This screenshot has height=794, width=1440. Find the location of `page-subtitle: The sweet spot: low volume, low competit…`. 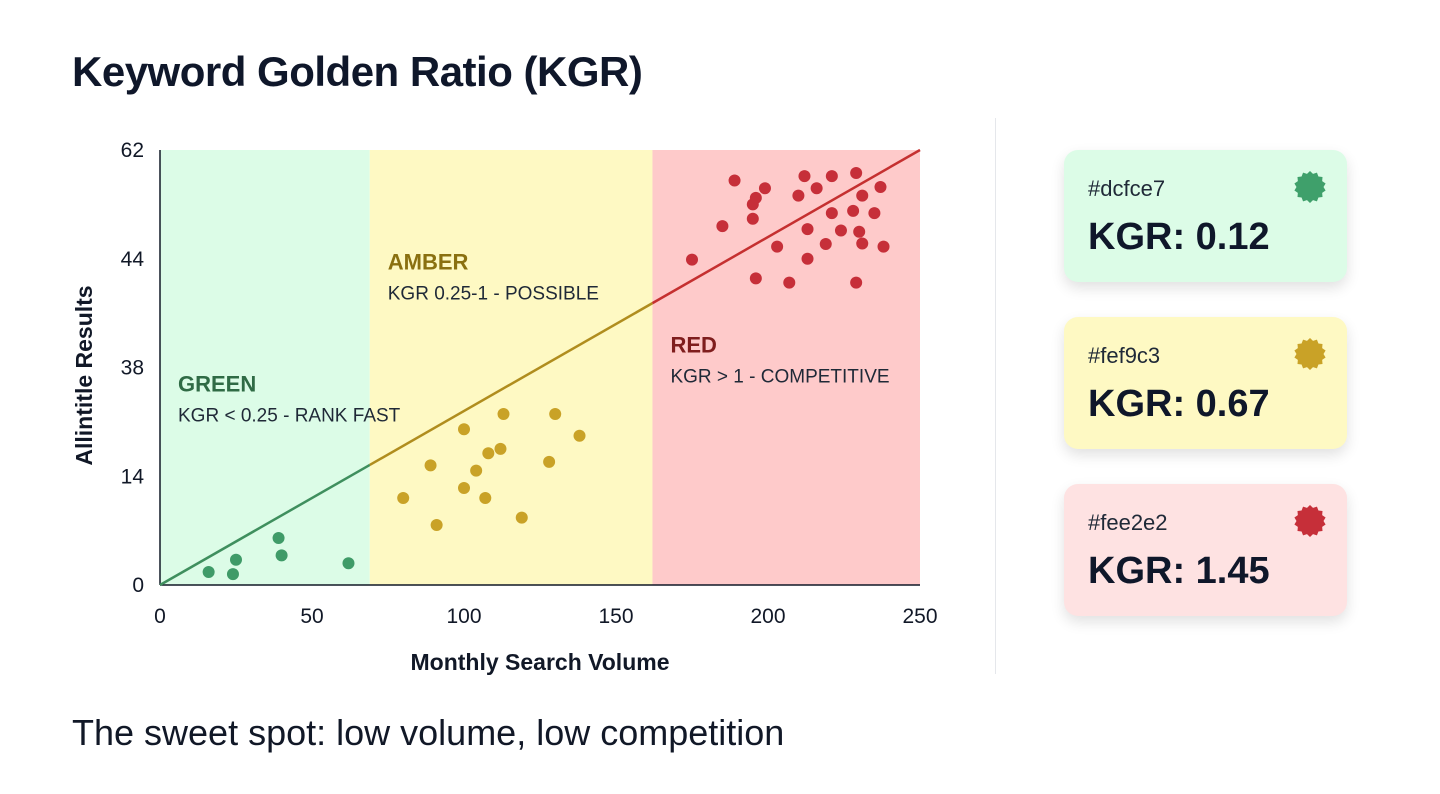

page-subtitle: The sweet spot: low volume, low competit… is located at coordinates (428, 732).